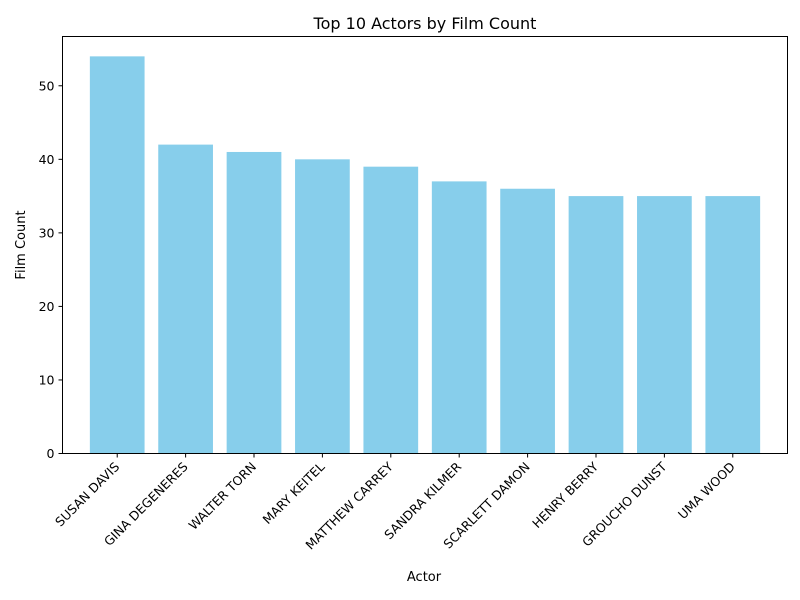 The height and width of the screenshot is (600, 800). What do you see at coordinates (424, 577) in the screenshot?
I see `x-axis-label: Actor` at bounding box center [424, 577].